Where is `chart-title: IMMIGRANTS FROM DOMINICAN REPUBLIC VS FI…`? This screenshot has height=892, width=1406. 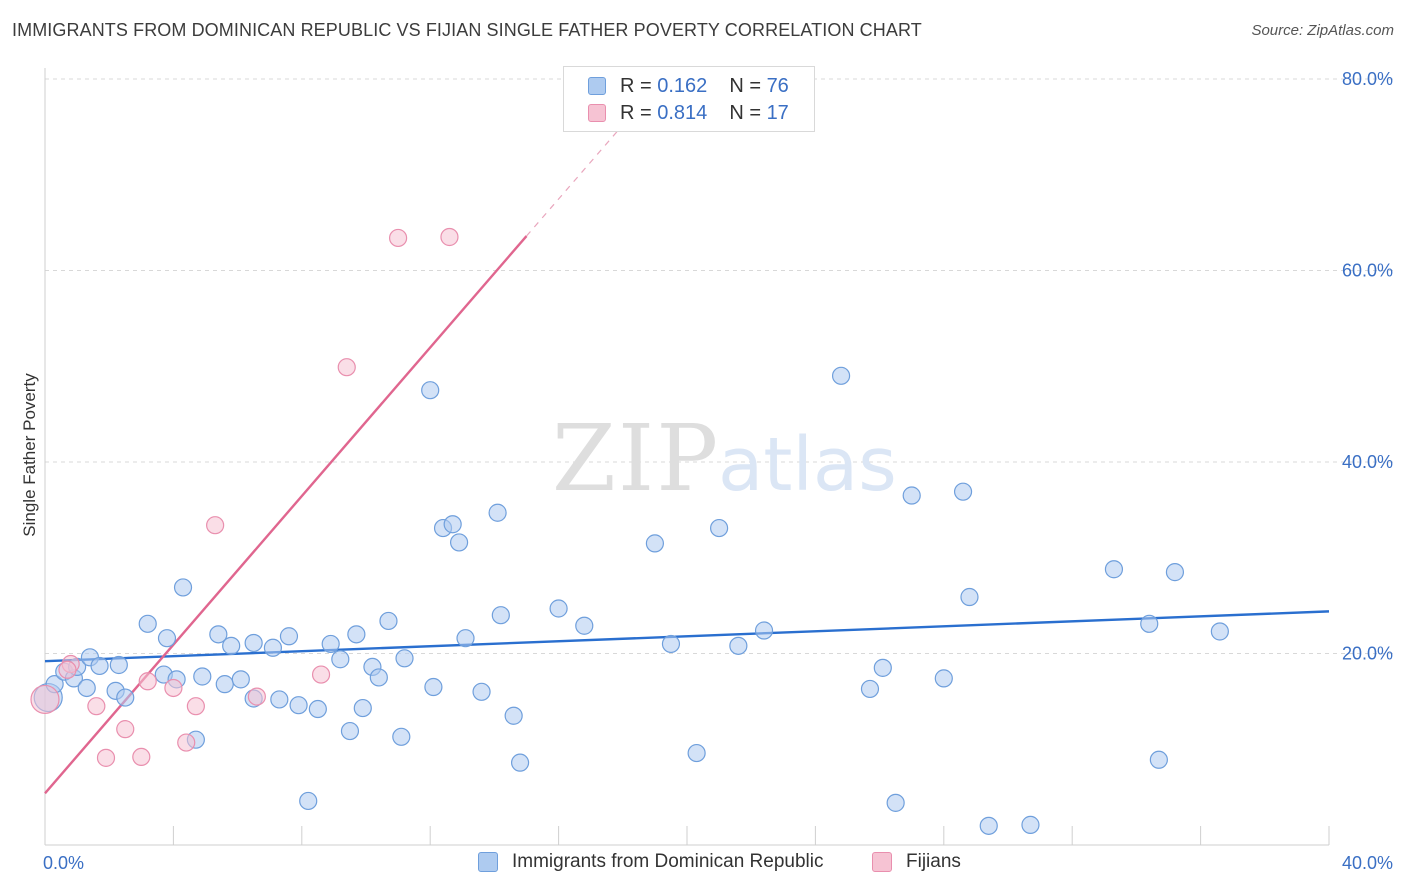 chart-title: IMMIGRANTS FROM DOMINICAN REPUBLIC VS FI… is located at coordinates (467, 30).